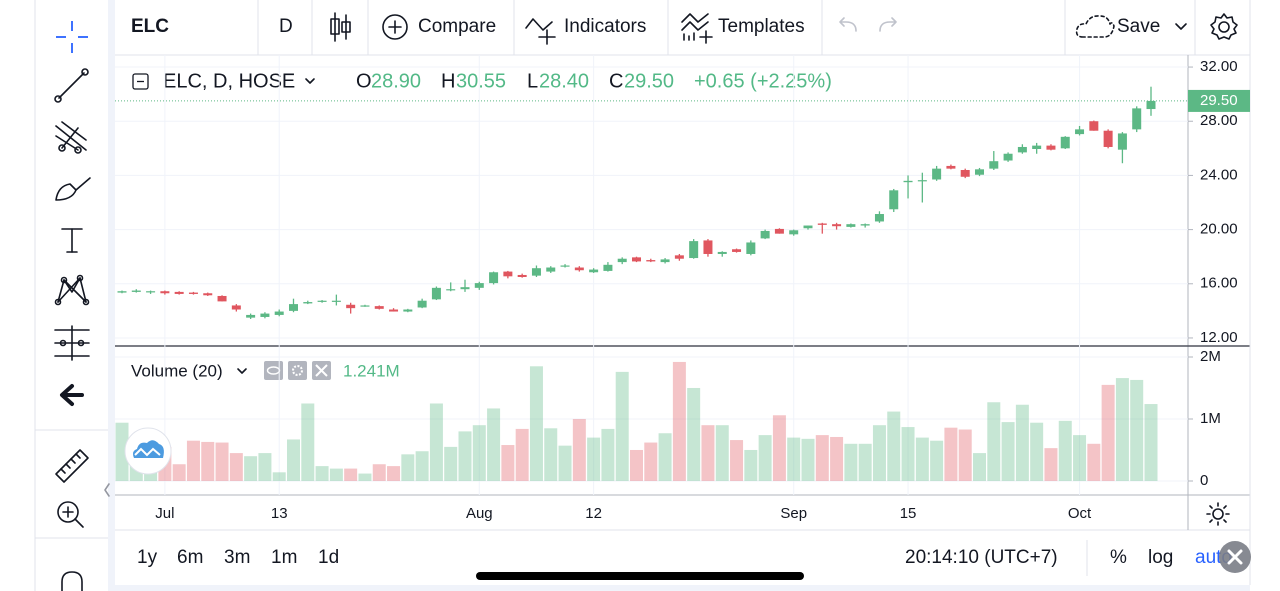 The image size is (1280, 591). Describe the element at coordinates (605, 26) in the screenshot. I see `indicators-button: Indicators` at that location.